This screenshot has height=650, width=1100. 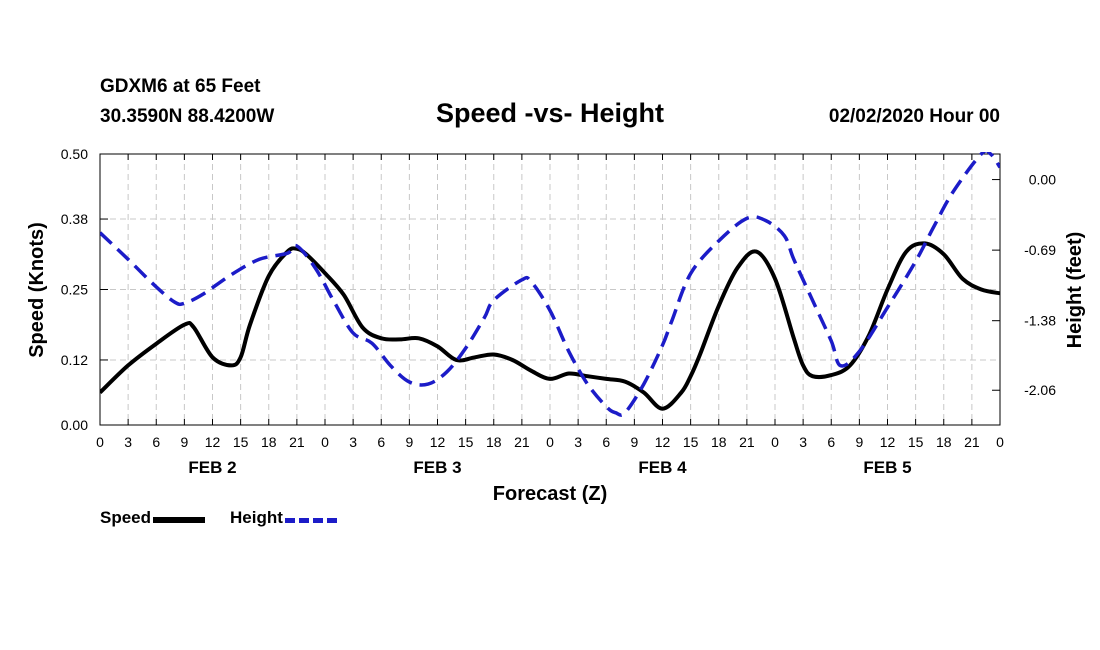 What do you see at coordinates (37, 290) in the screenshot?
I see `y-axis-label: Speed (Knots)` at bounding box center [37, 290].